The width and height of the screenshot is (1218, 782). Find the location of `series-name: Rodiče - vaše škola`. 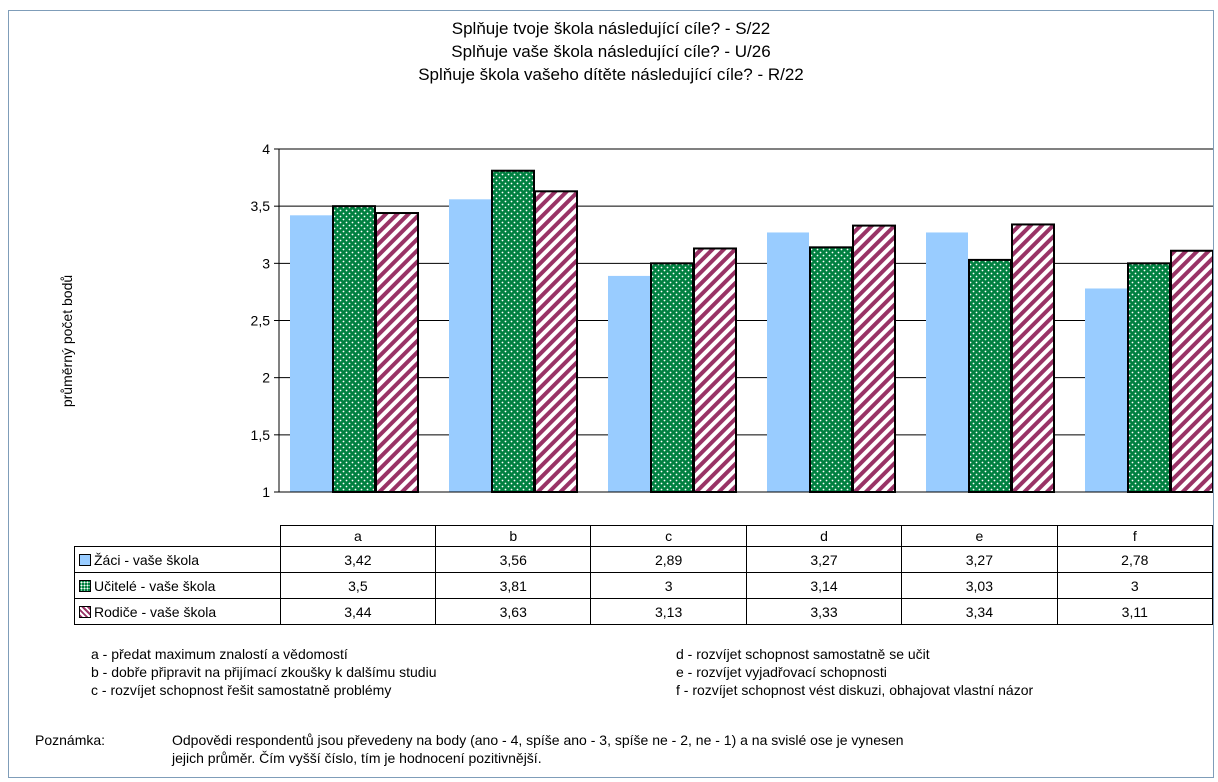

series-name: Rodiče - vaše škola is located at coordinates (155, 611).